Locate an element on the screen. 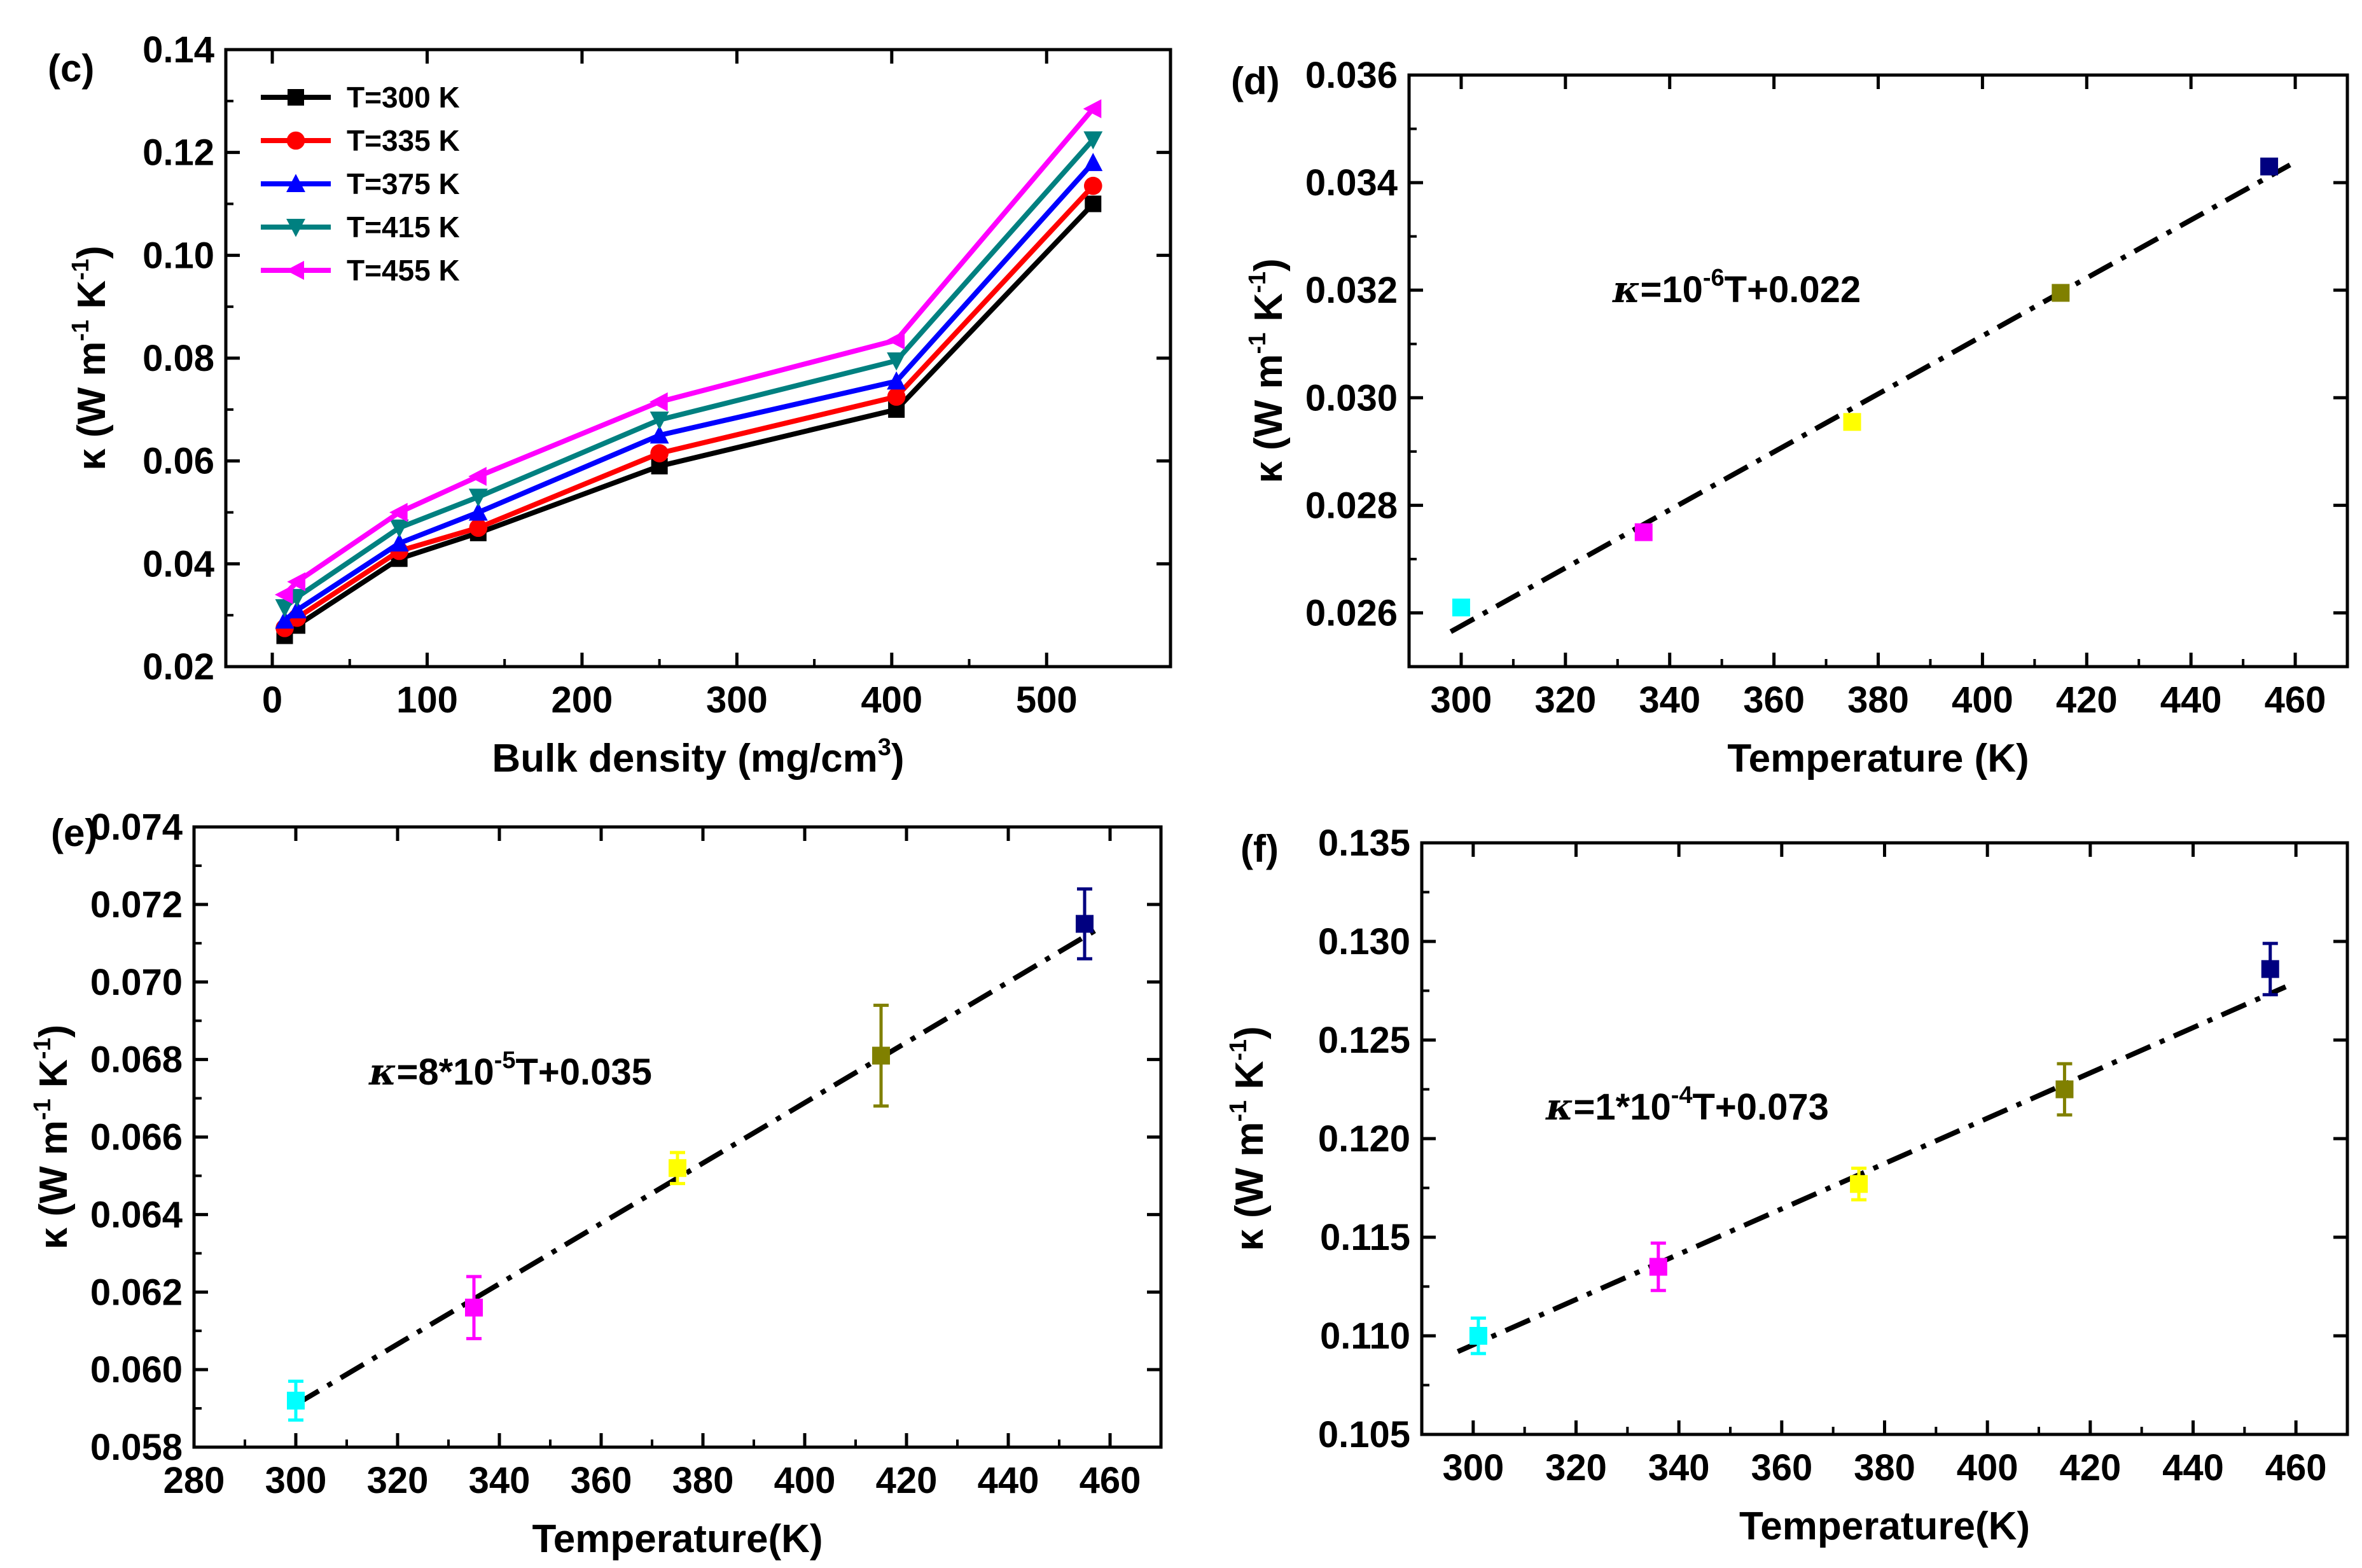 This screenshot has height=1568, width=2362. fit-line is located at coordinates (698, 1166).